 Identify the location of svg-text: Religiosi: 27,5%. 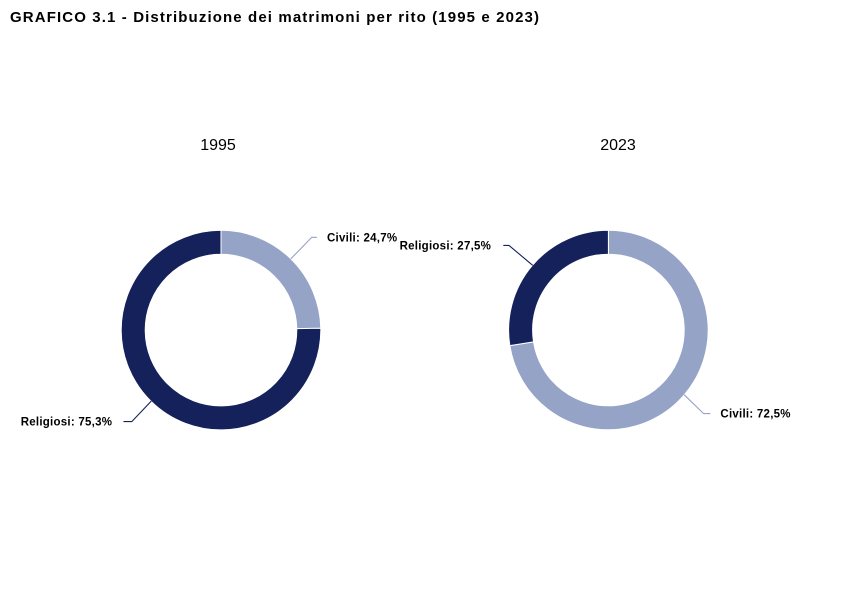
(446, 247).